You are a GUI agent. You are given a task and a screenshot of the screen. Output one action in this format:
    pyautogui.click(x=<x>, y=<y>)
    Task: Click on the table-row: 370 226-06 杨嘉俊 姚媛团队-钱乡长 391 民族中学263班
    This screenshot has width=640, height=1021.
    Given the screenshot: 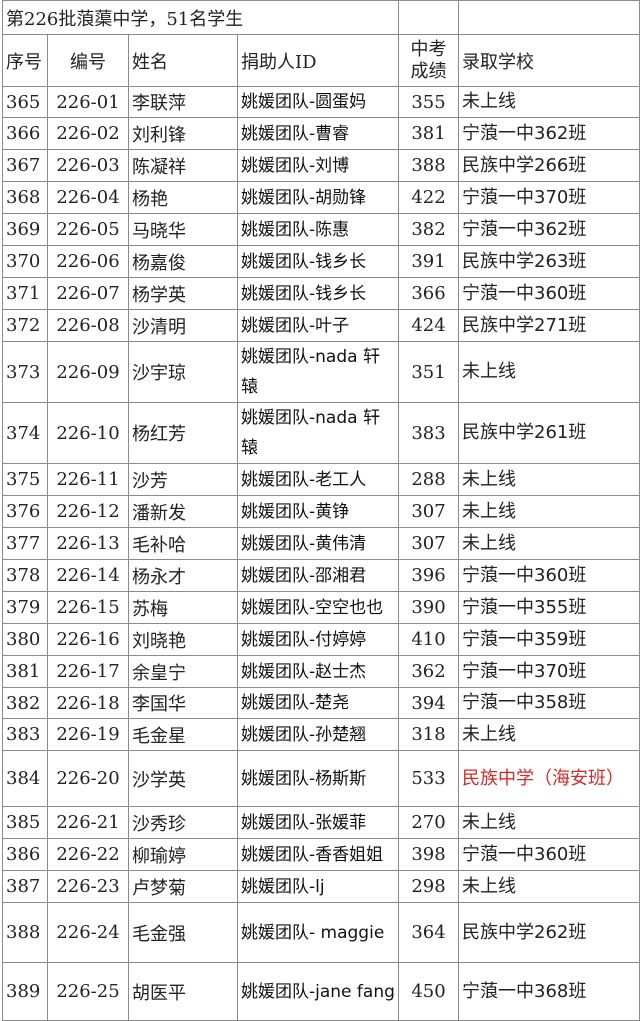 What is the action you would take?
    pyautogui.click(x=321, y=261)
    